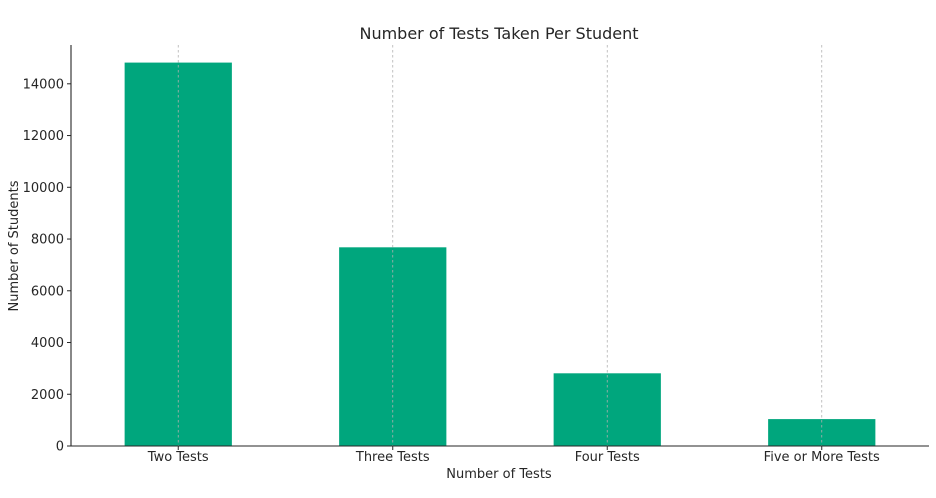  Describe the element at coordinates (43, 136) in the screenshot. I see `y-tick-label-12000: 12000` at that location.